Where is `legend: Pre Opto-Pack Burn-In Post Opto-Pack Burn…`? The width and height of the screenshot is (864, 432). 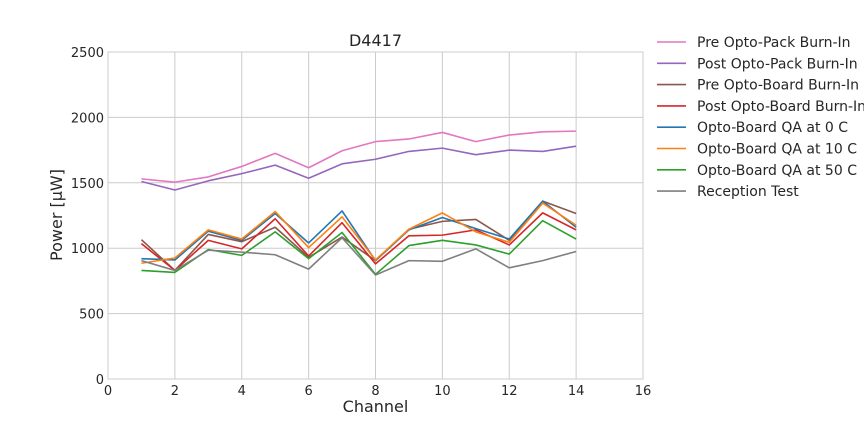
legend: Pre Opto-Pack Burn-In Post Opto-Pack Burn… is located at coordinates (760, 117).